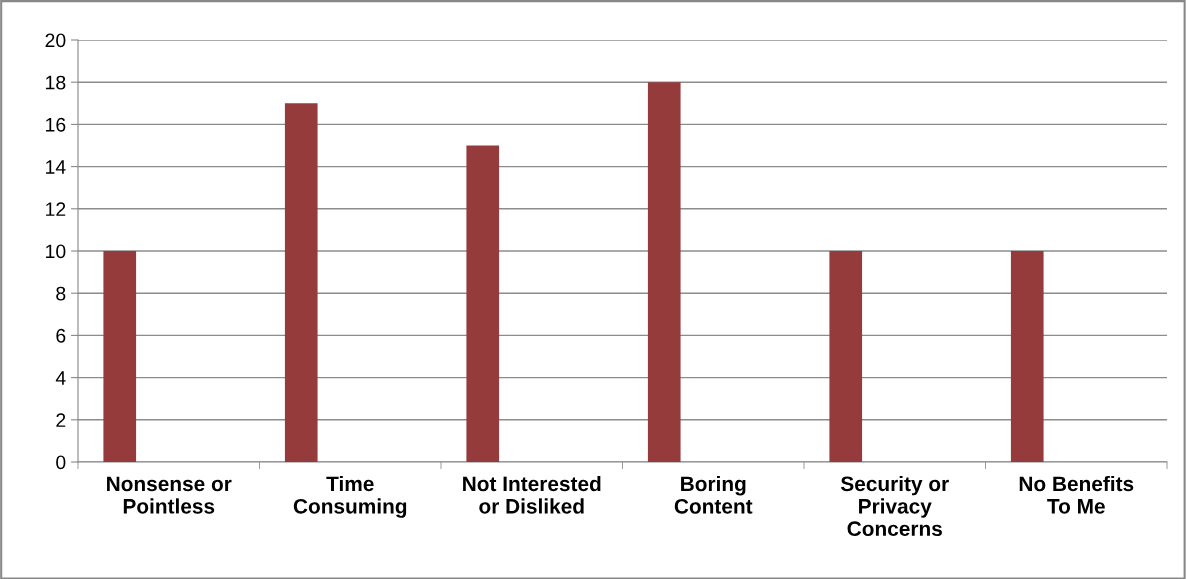  Describe the element at coordinates (61, 462) in the screenshot. I see `y-tick-label: 0` at that location.